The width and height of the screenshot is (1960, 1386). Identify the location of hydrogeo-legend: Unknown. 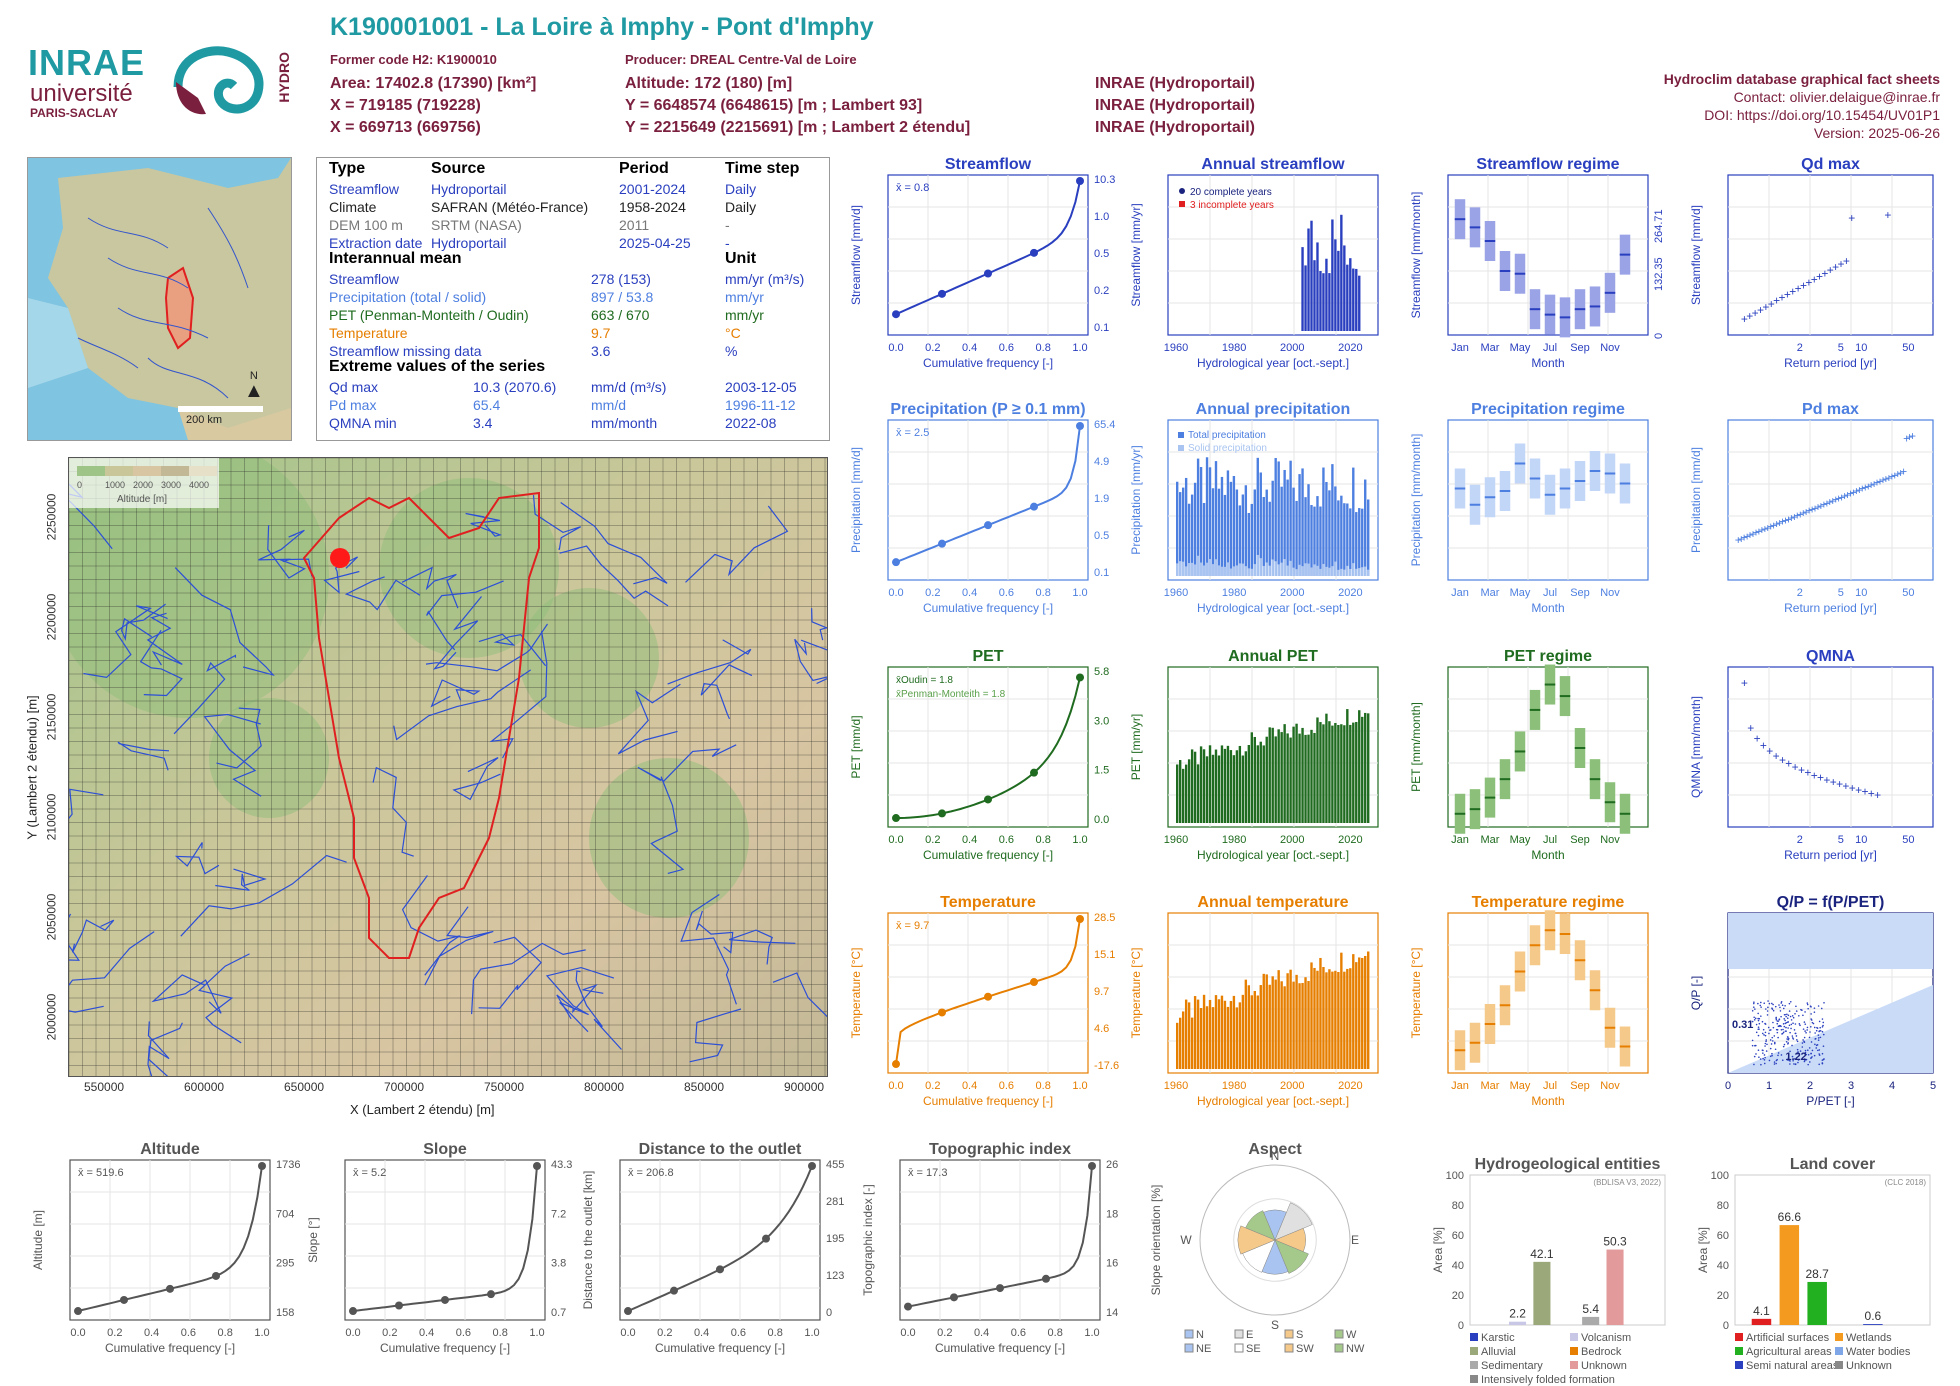
(1604, 1366).